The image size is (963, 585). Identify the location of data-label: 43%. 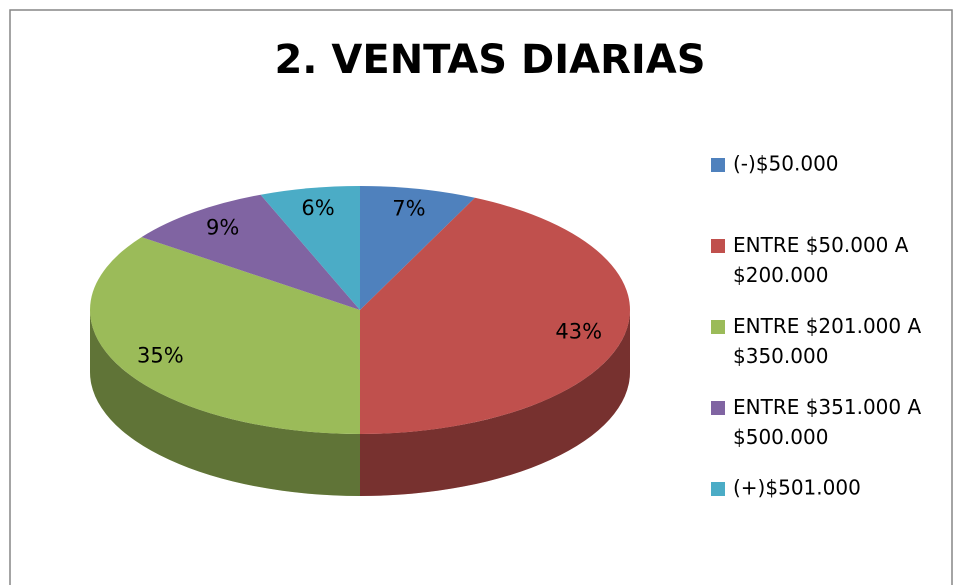
(578, 331).